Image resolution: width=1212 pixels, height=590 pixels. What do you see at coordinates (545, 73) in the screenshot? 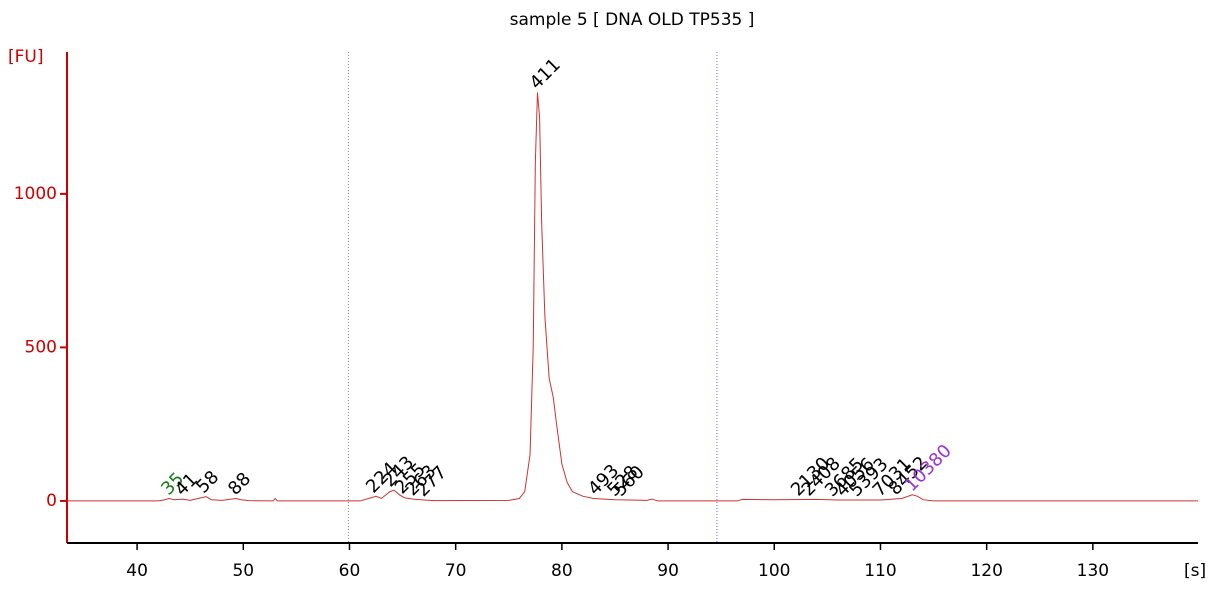
I see `peak-label: 411` at bounding box center [545, 73].